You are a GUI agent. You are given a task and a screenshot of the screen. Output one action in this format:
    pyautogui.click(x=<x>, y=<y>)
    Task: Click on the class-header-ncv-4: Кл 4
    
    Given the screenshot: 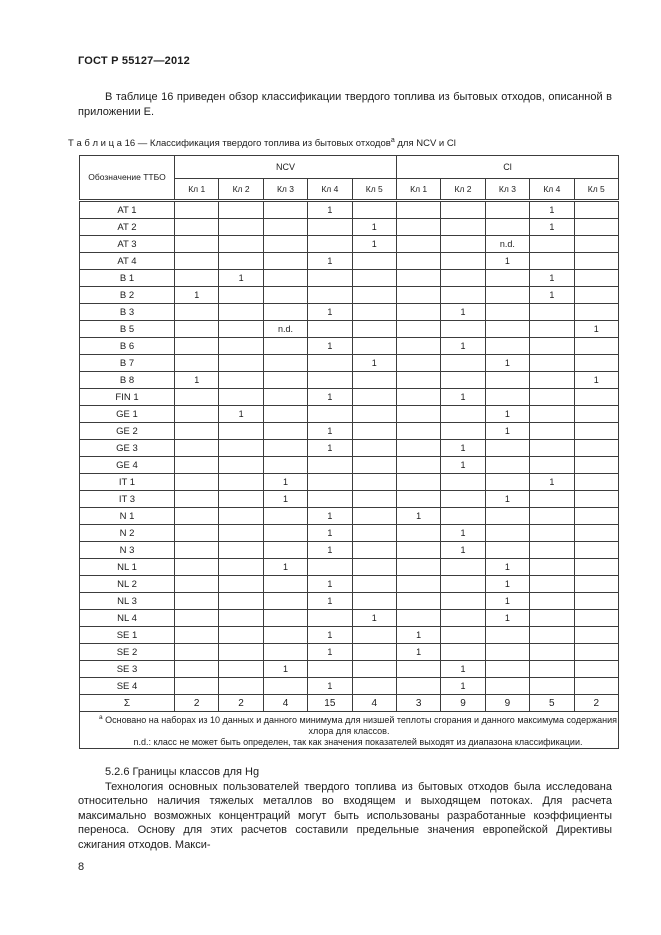 What is the action you would take?
    pyautogui.click(x=330, y=190)
    